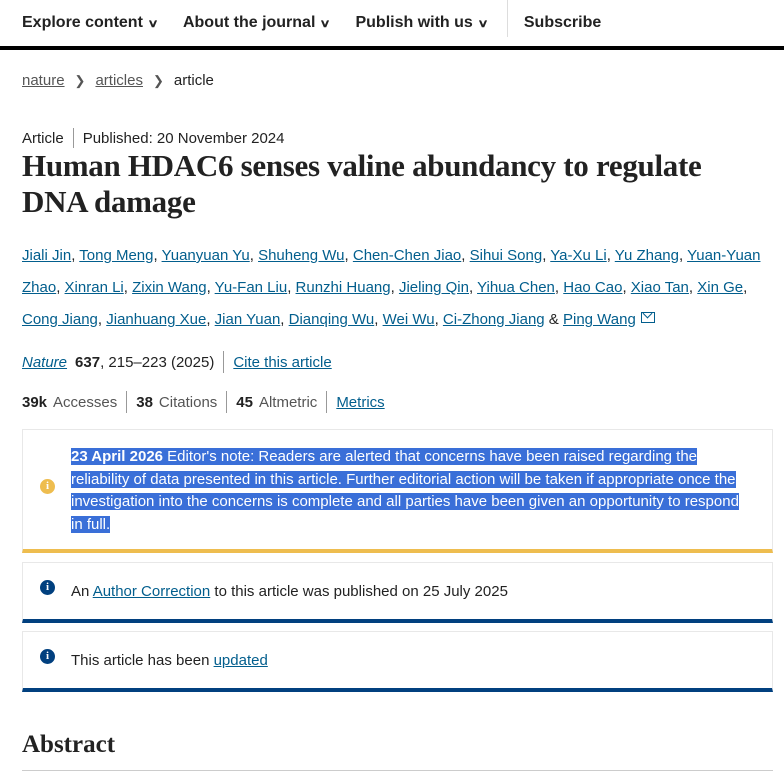 Image resolution: width=784 pixels, height=772 pixels. Describe the element at coordinates (599, 319) in the screenshot. I see `author-link: Ping Wang` at that location.